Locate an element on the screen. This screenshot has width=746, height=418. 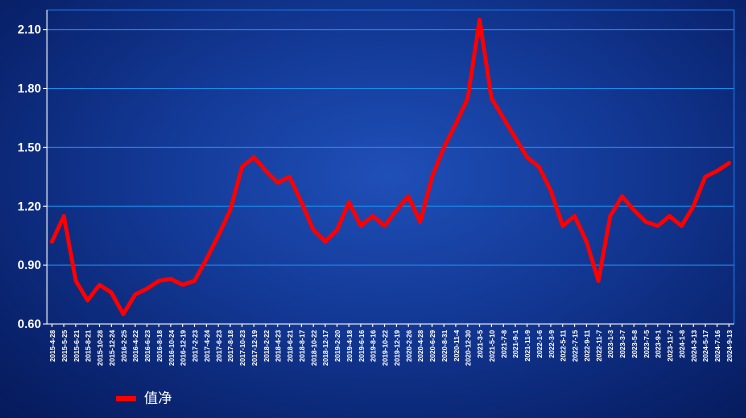
x-tick-label: 2018-12-17 is located at coordinates (326, 348).